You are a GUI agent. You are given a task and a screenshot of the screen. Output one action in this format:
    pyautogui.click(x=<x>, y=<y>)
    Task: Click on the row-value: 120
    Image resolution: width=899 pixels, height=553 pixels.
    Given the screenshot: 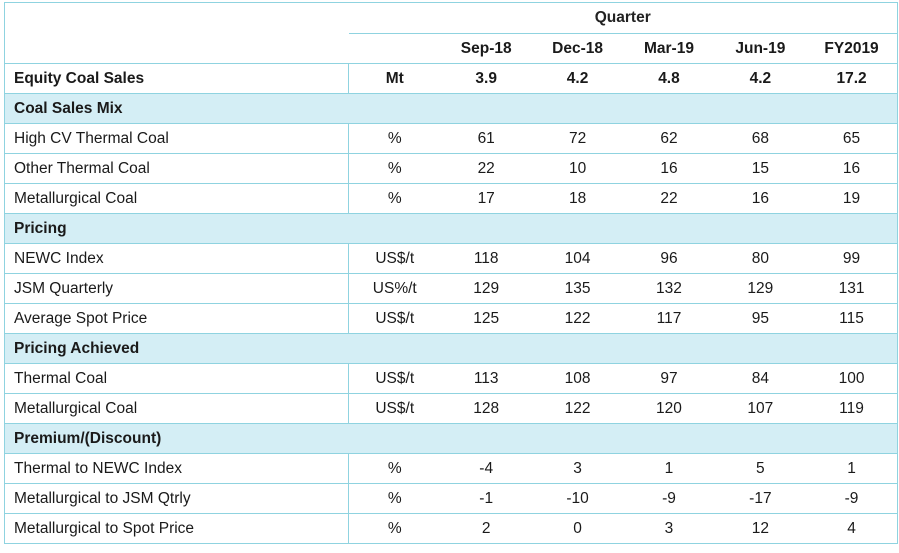 What is the action you would take?
    pyautogui.click(x=669, y=408)
    